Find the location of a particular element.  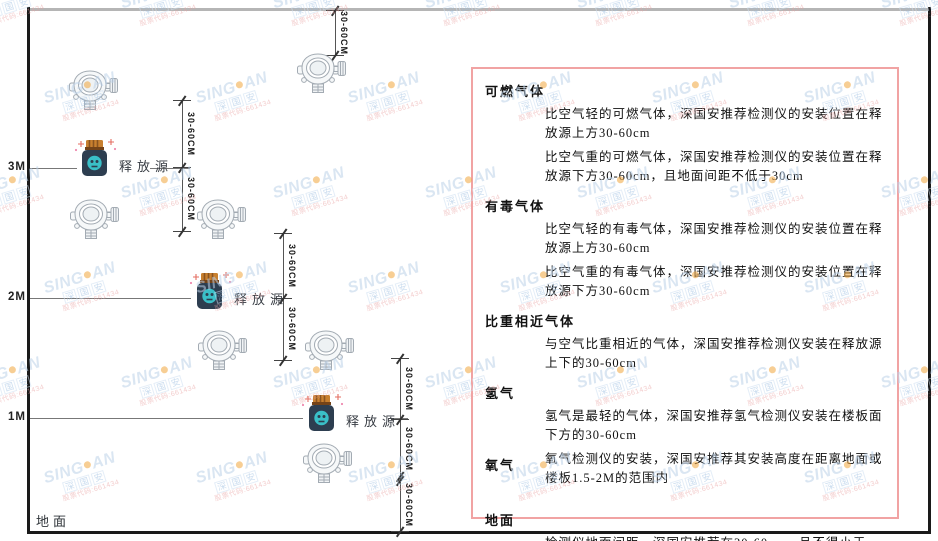

panel-section: 氢气氢气是最轻的气体，深国安推荐氢气检测仪安装在楼板面下方的30-60cm is located at coordinates (683, 414).